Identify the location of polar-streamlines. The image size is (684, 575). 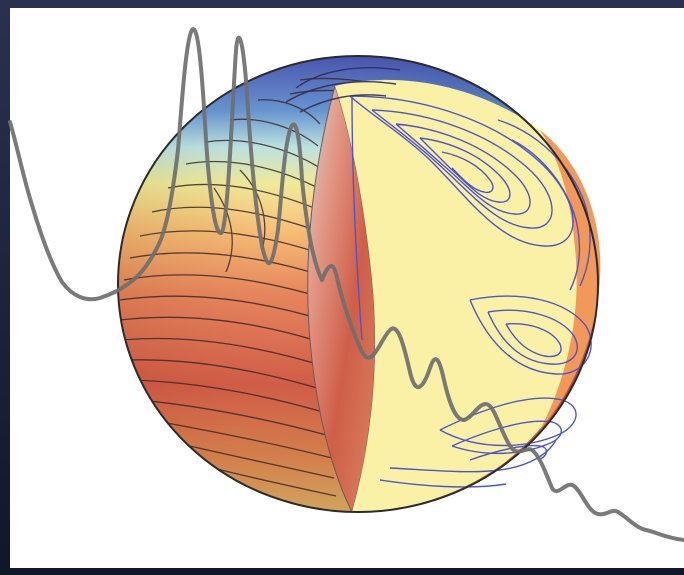
(343, 90).